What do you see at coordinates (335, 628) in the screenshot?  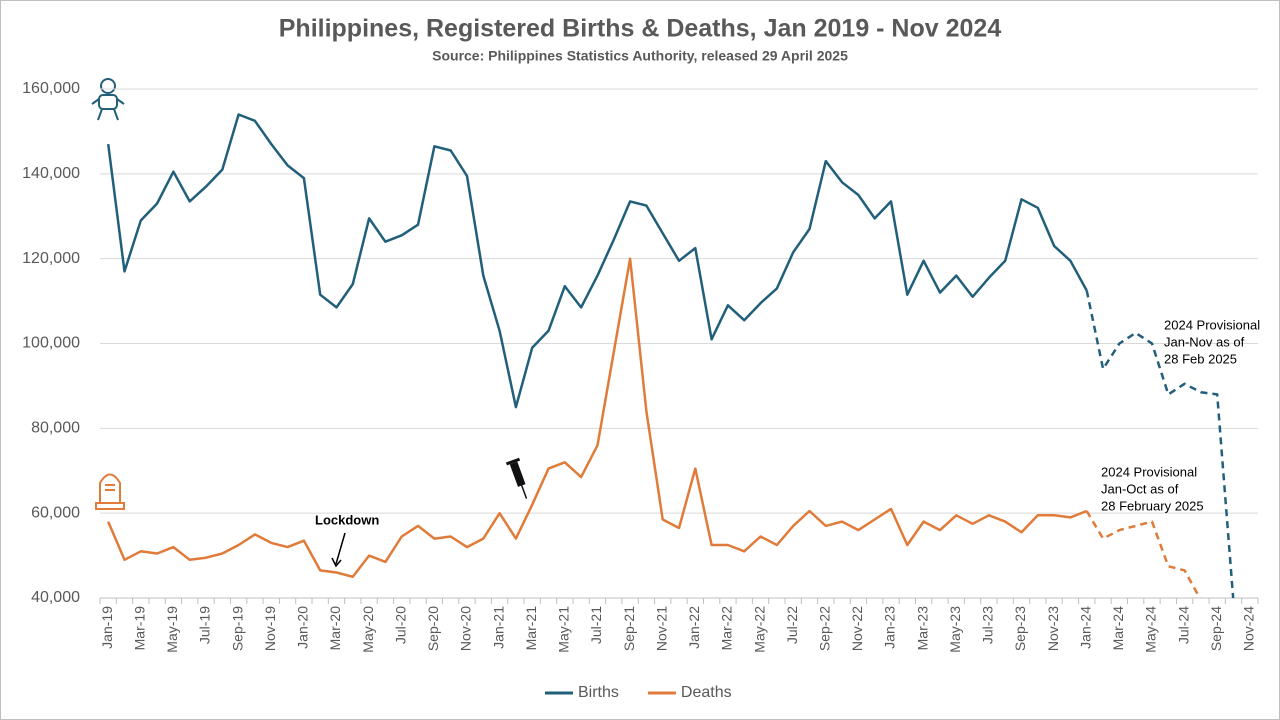 I see `x-tick-label: Mar-20` at bounding box center [335, 628].